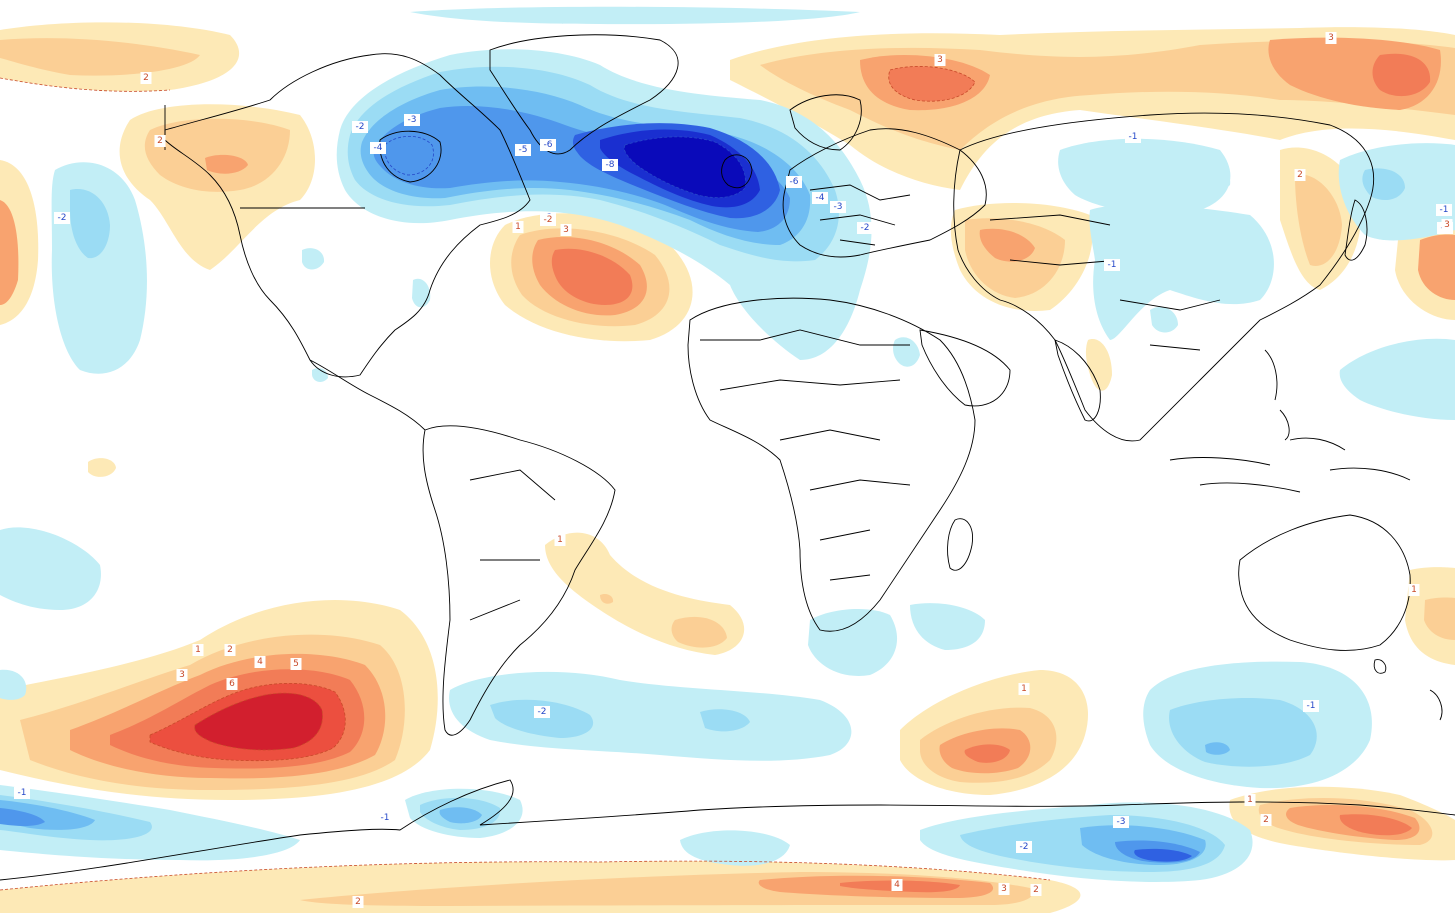  Describe the element at coordinates (884, 193) in the screenshot. I see `coastline-europe` at that location.